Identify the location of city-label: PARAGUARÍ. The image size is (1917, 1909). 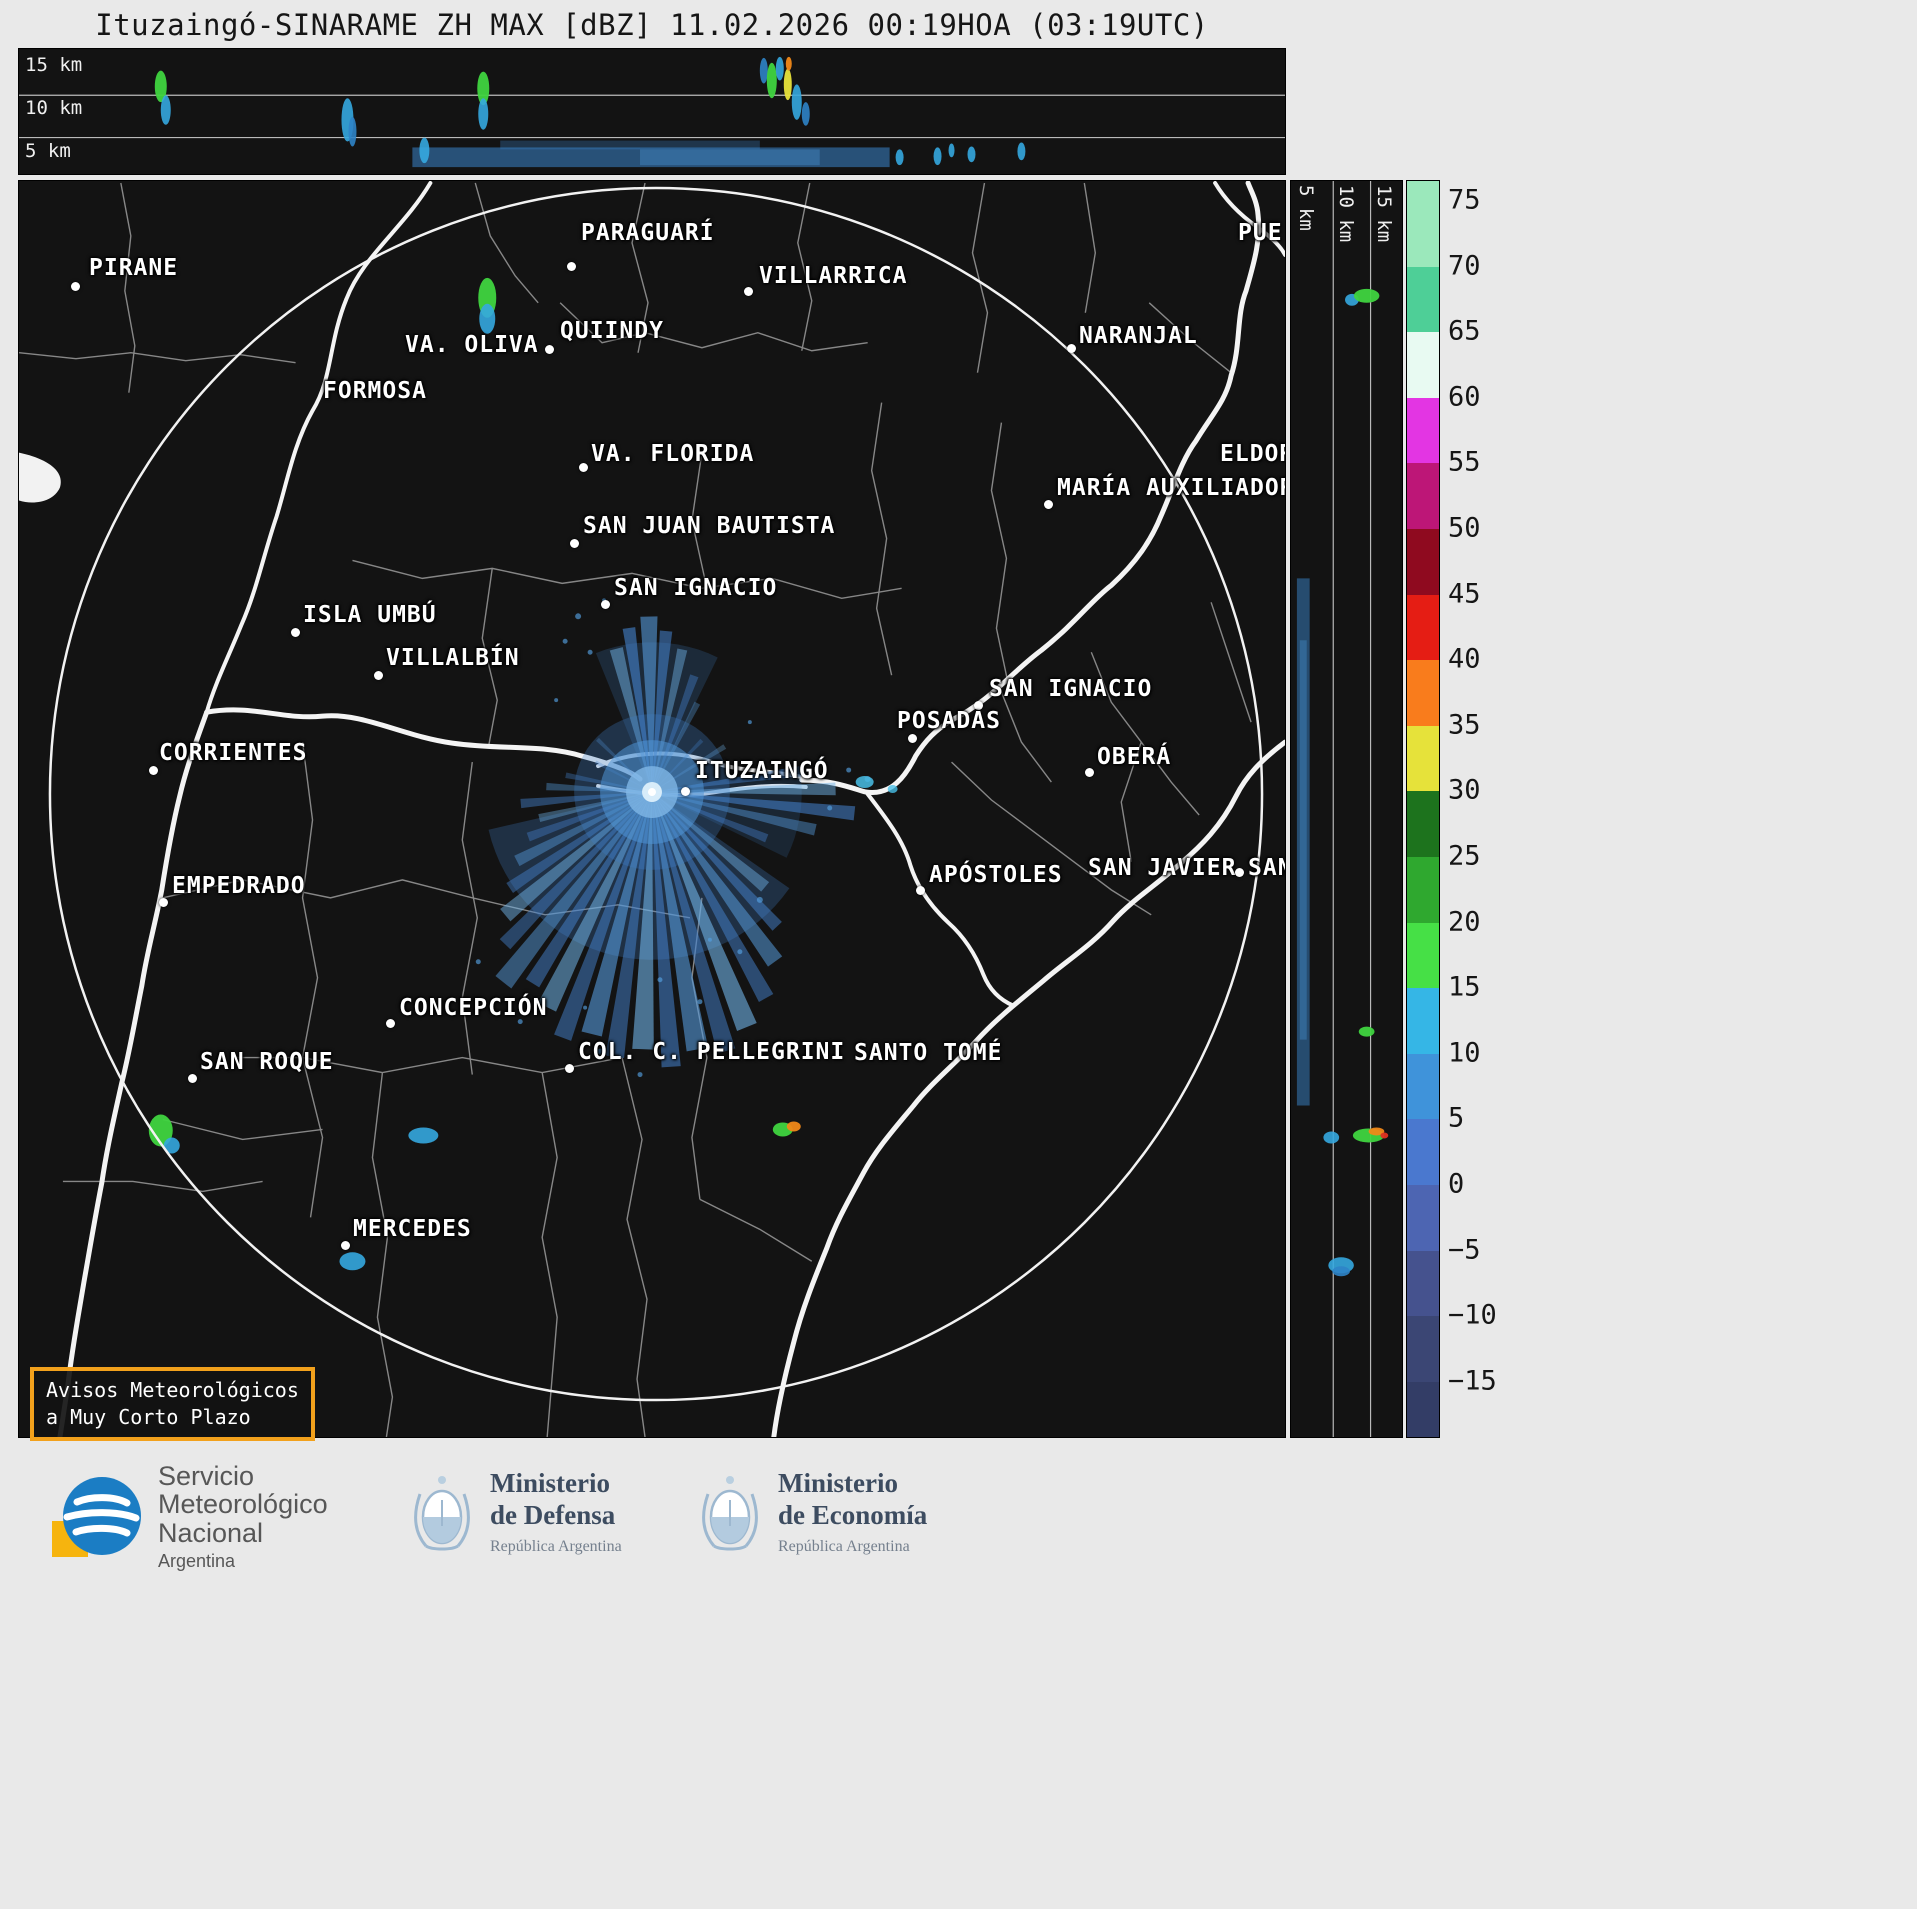
(648, 233).